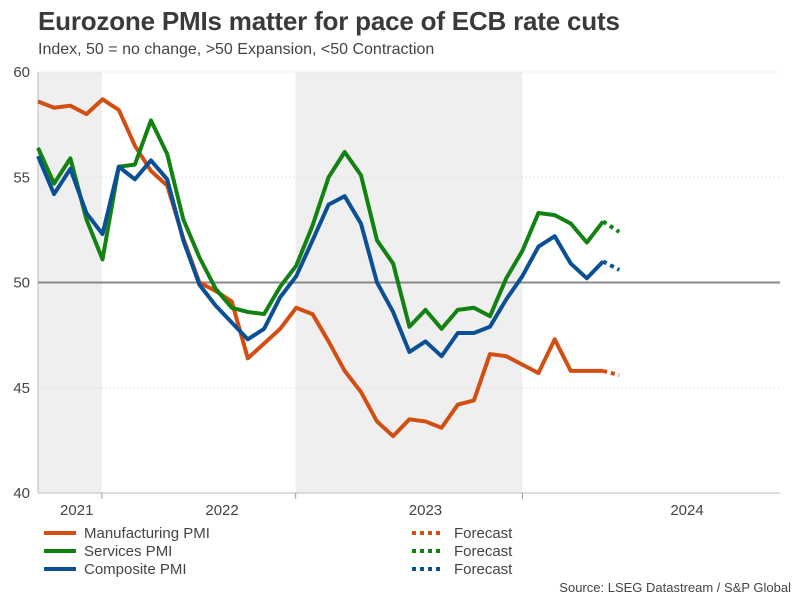  Describe the element at coordinates (21, 493) in the screenshot. I see `y-tick-label-40: 40` at that location.